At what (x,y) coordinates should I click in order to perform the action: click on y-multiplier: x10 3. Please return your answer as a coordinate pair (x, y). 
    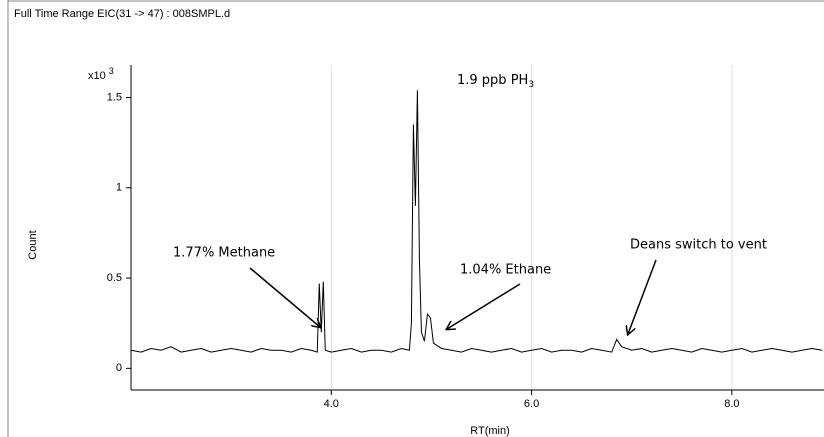
    Looking at the image, I should click on (101, 74).